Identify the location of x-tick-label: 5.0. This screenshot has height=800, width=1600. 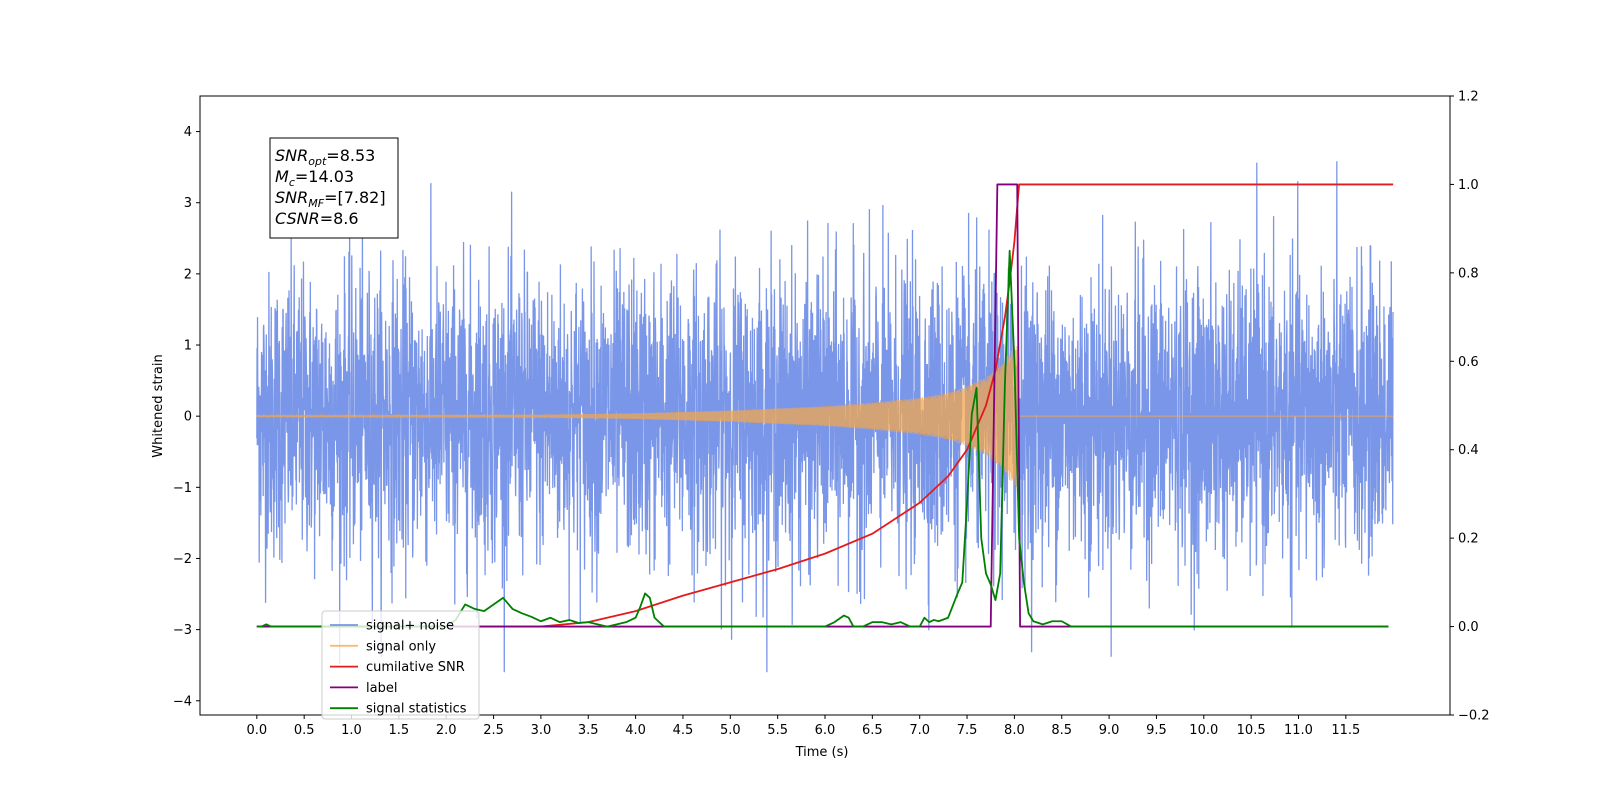
(730, 730).